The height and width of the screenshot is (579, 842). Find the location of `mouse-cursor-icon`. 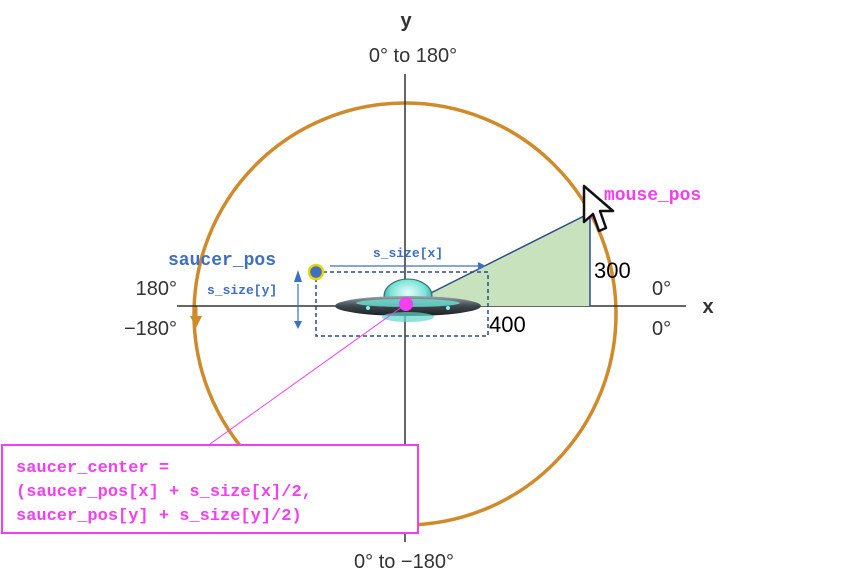

mouse-cursor-icon is located at coordinates (598, 208).